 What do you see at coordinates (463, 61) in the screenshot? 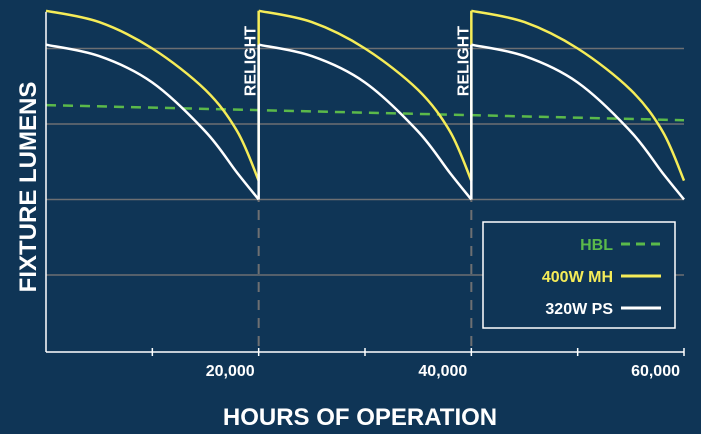
I see `relight-label-2: RELIGHT` at bounding box center [463, 61].